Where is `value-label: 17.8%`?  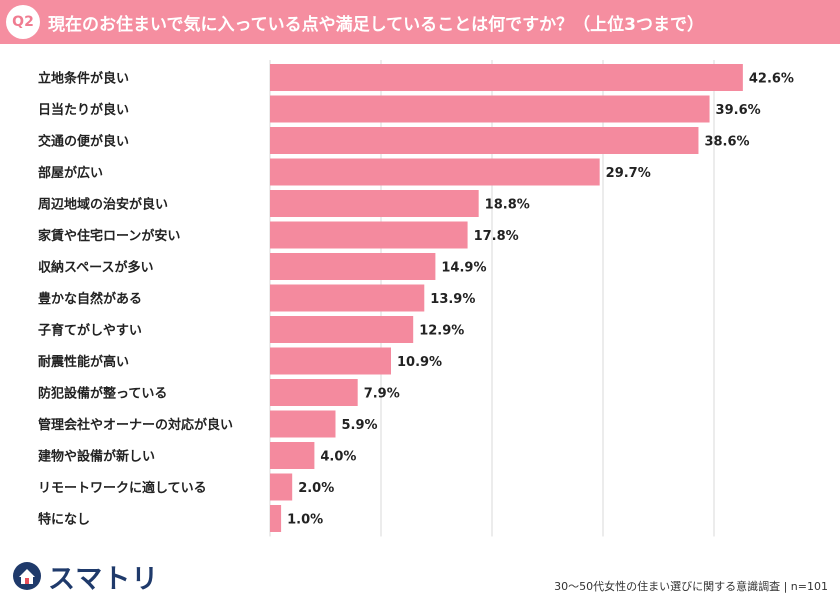 value-label: 17.8% is located at coordinates (496, 236).